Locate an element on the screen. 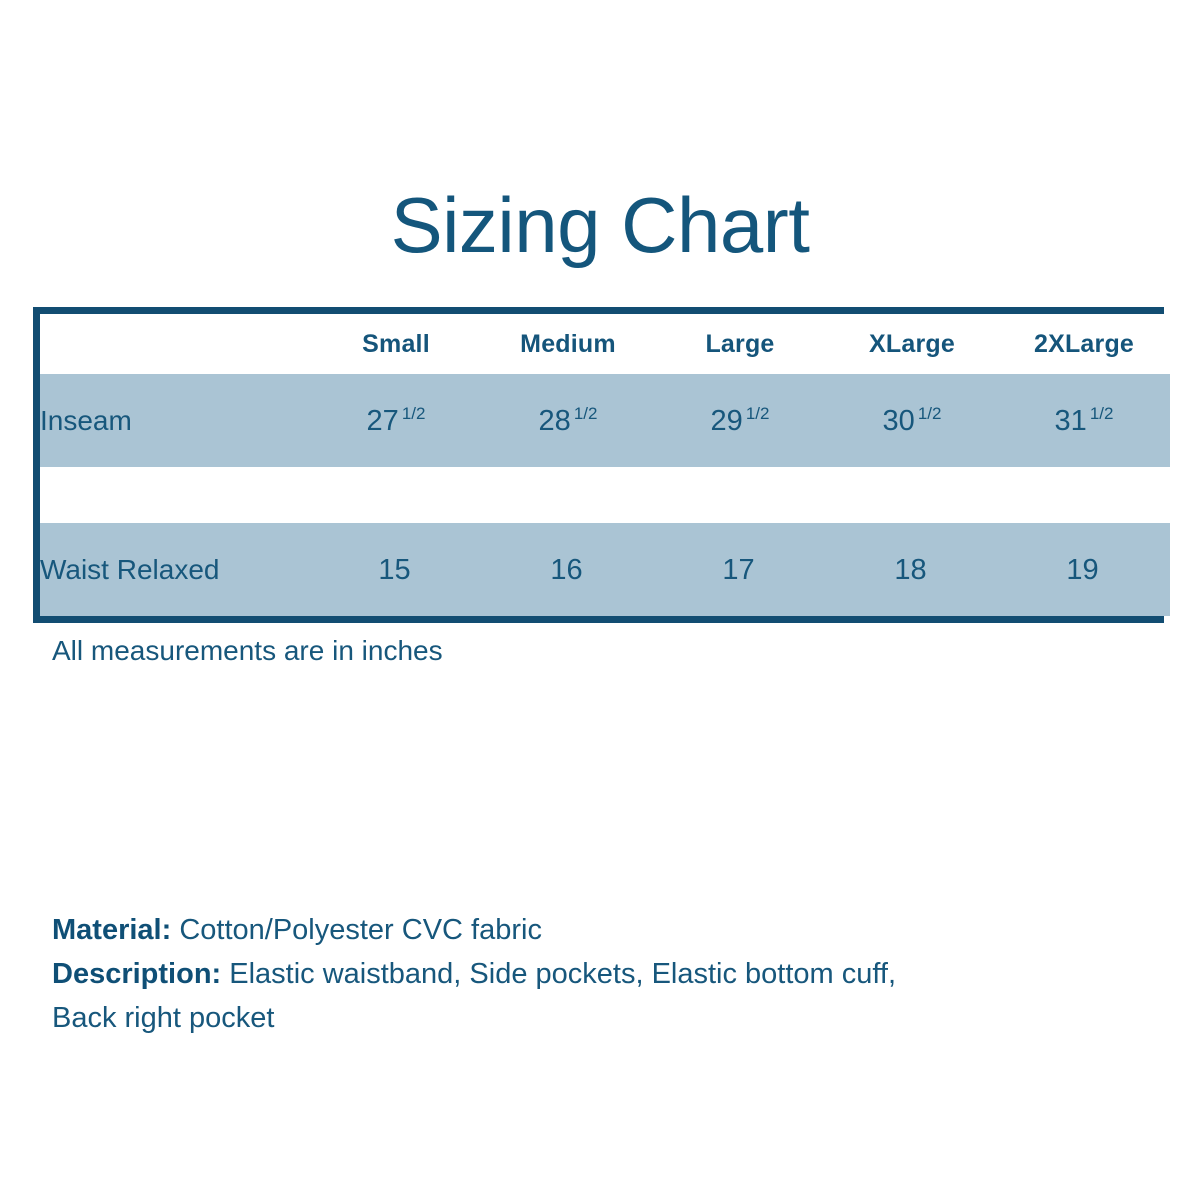 The width and height of the screenshot is (1200, 1200). cell-whole: 30 is located at coordinates (898, 420).